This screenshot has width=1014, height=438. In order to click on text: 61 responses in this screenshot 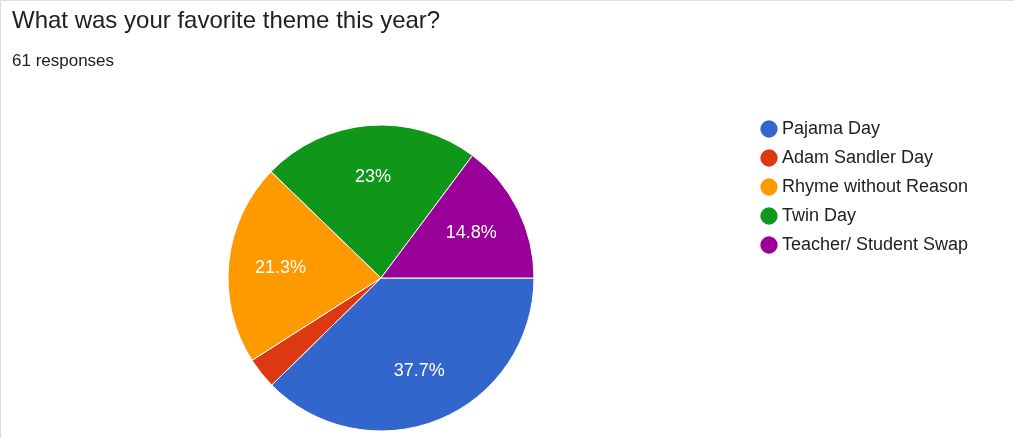, I will do `click(63, 60)`.